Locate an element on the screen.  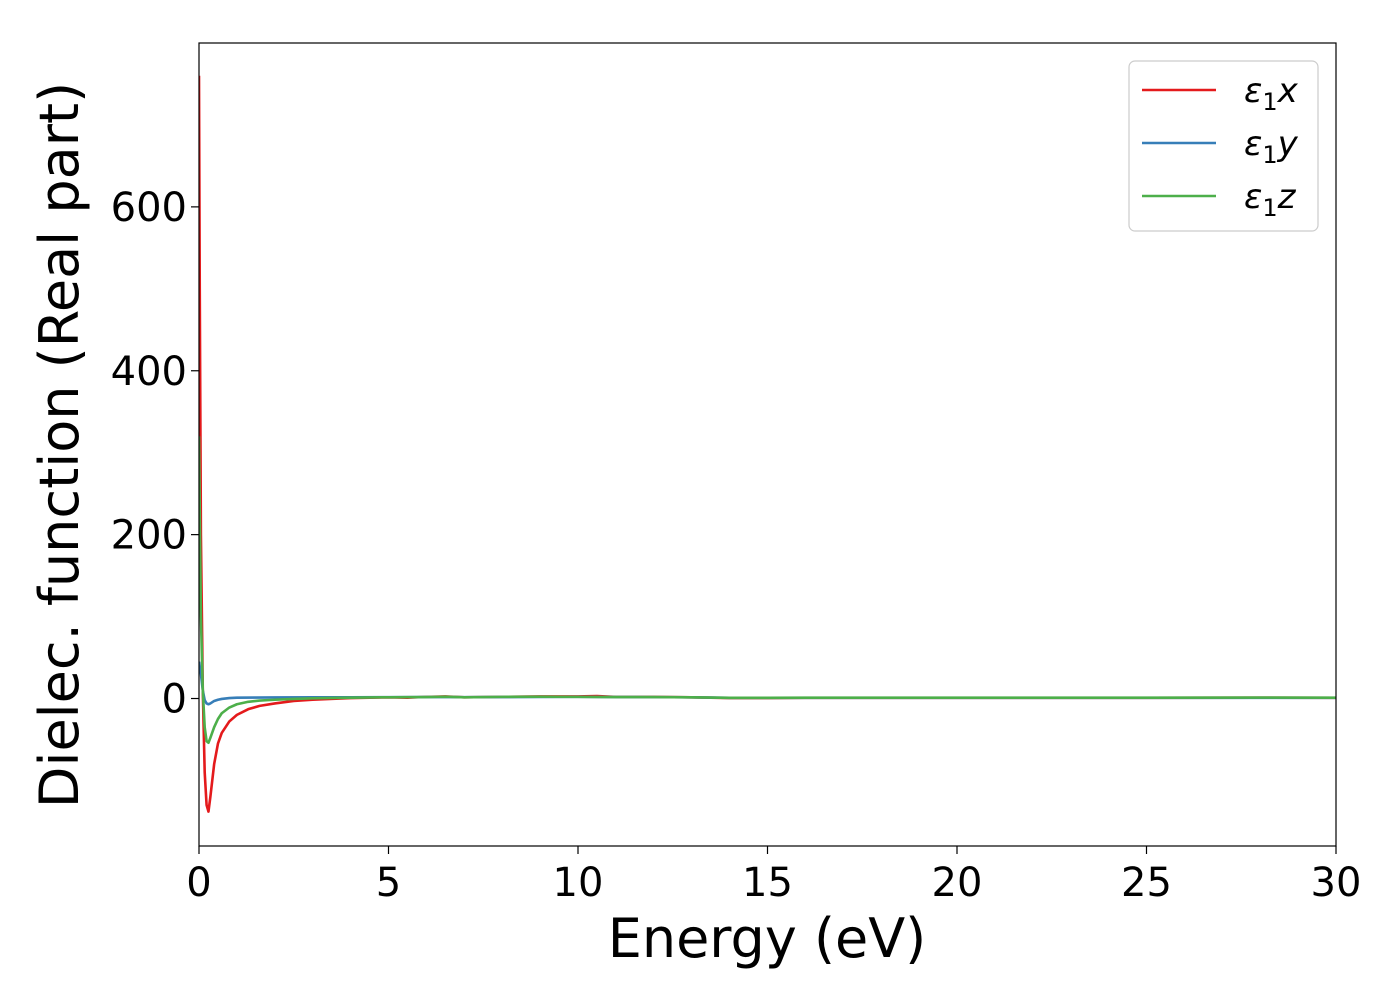
legend-frame is located at coordinates (1223, 146).